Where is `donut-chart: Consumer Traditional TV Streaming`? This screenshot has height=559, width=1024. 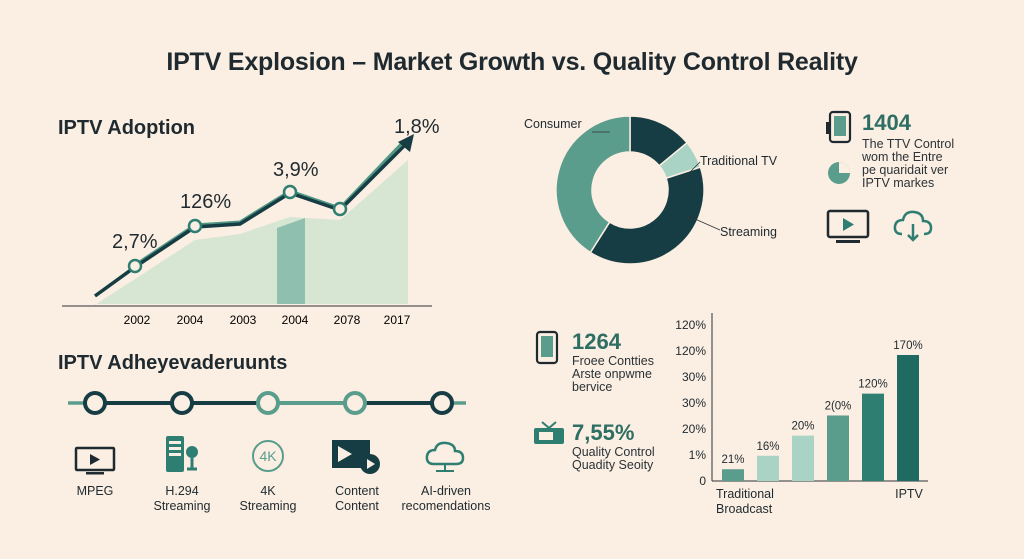 donut-chart: Consumer Traditional TV Streaming is located at coordinates (651, 190).